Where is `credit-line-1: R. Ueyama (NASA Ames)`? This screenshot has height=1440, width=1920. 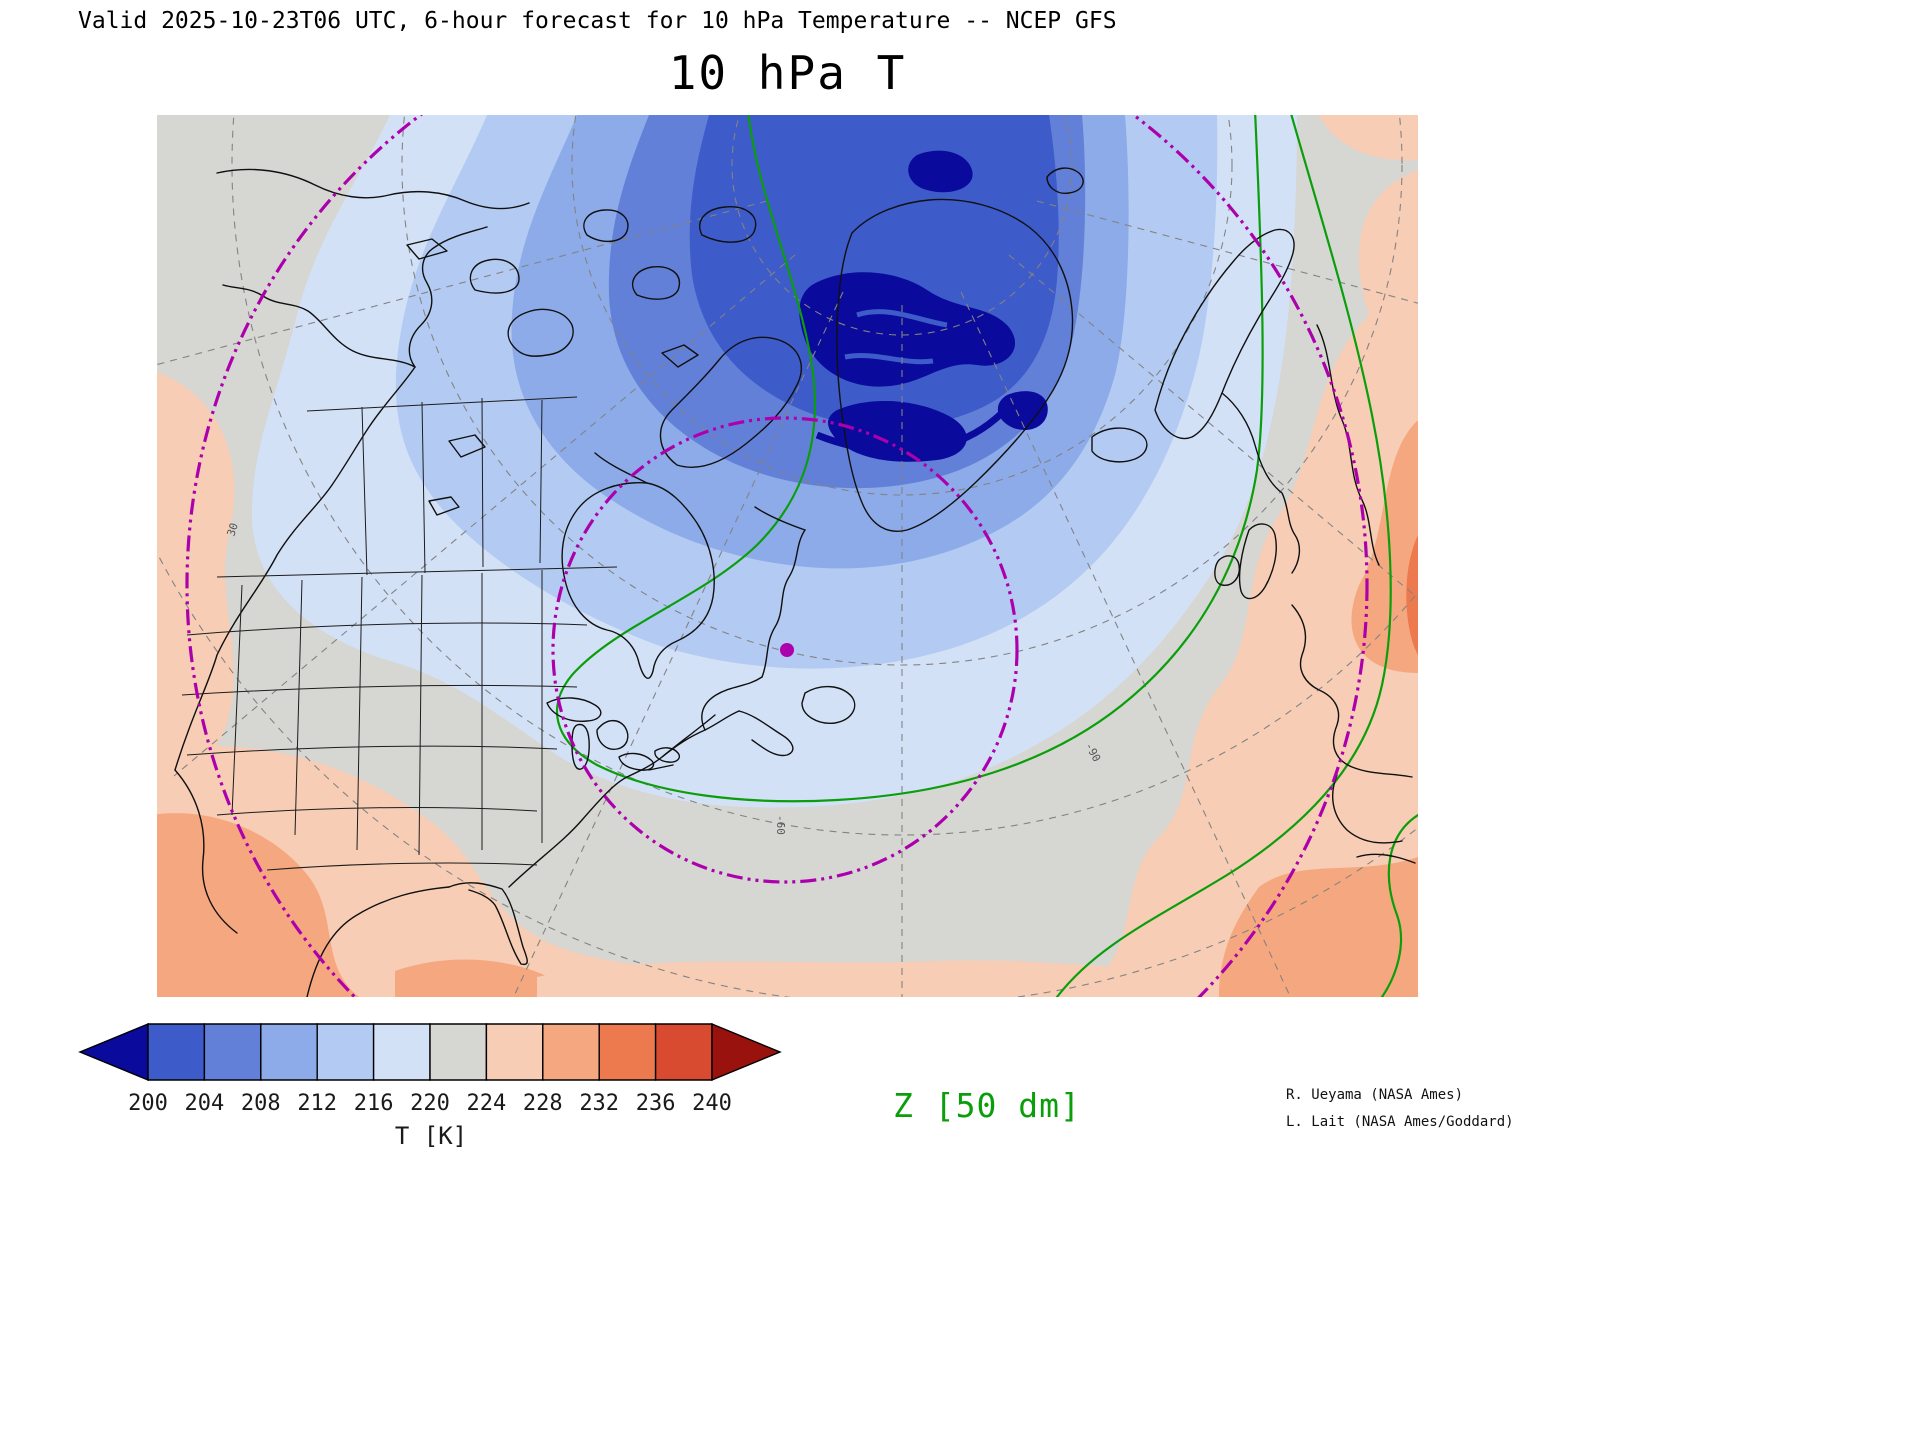
credit-line-1: R. Ueyama (NASA Ames) is located at coordinates (1375, 1095).